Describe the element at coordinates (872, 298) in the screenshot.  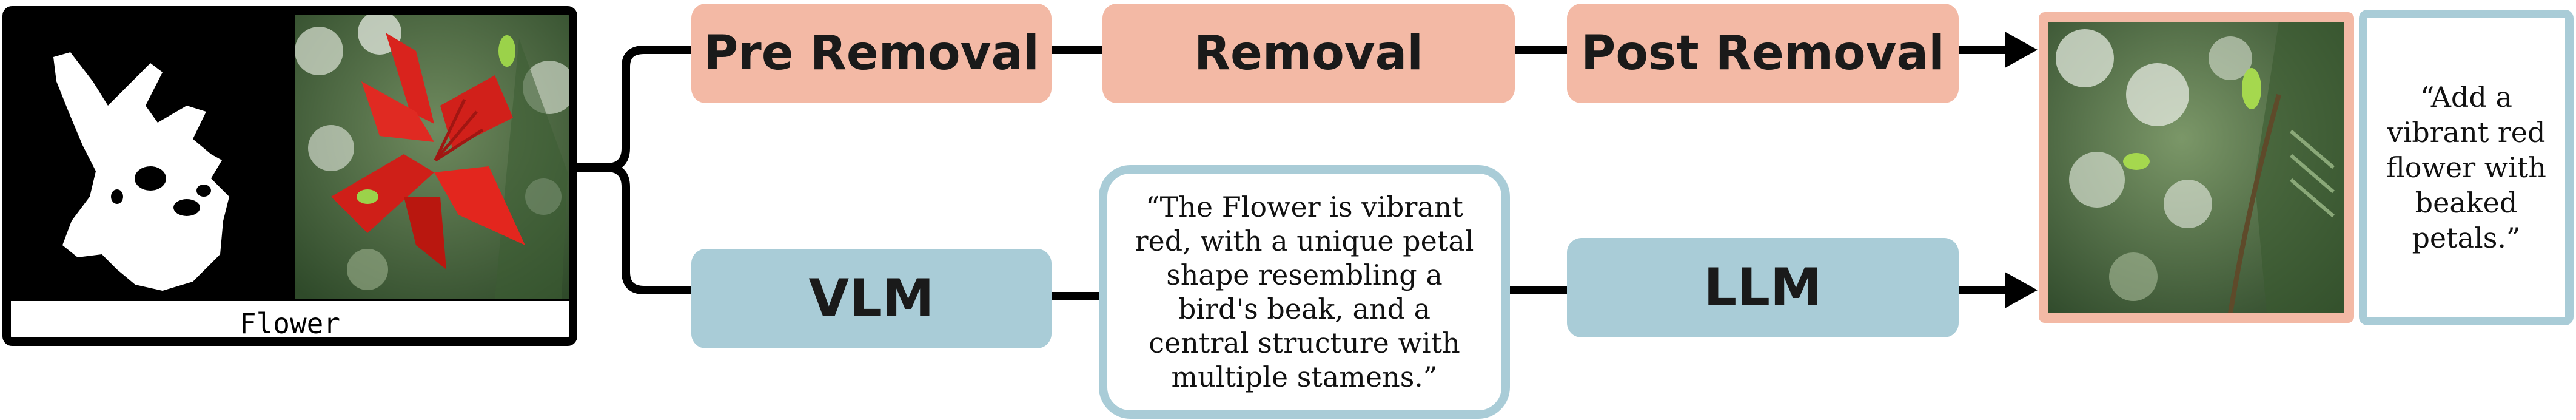
I see `vlm-box: VLM` at that location.